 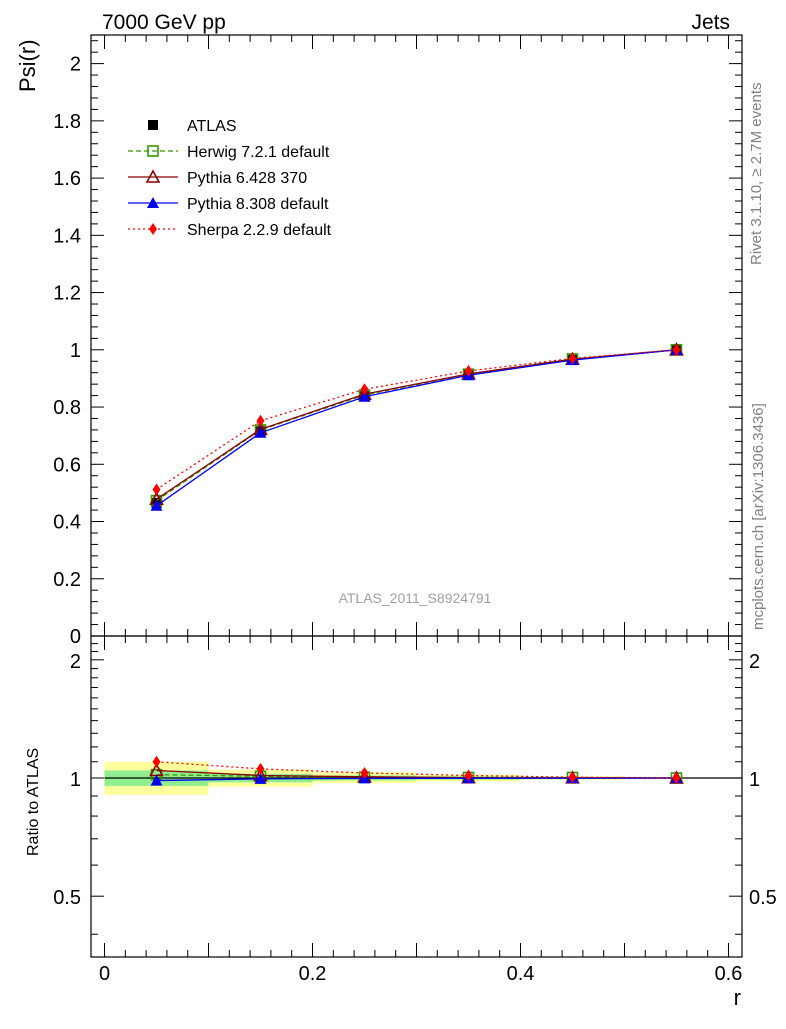 I want to click on y-tick-label: 1.4, so click(x=67, y=236).